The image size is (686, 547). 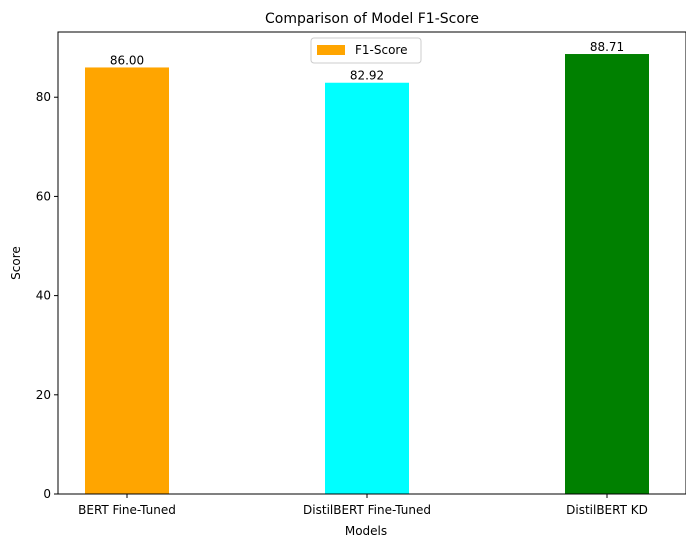 I want to click on x-axis-label: Models, so click(x=366, y=531).